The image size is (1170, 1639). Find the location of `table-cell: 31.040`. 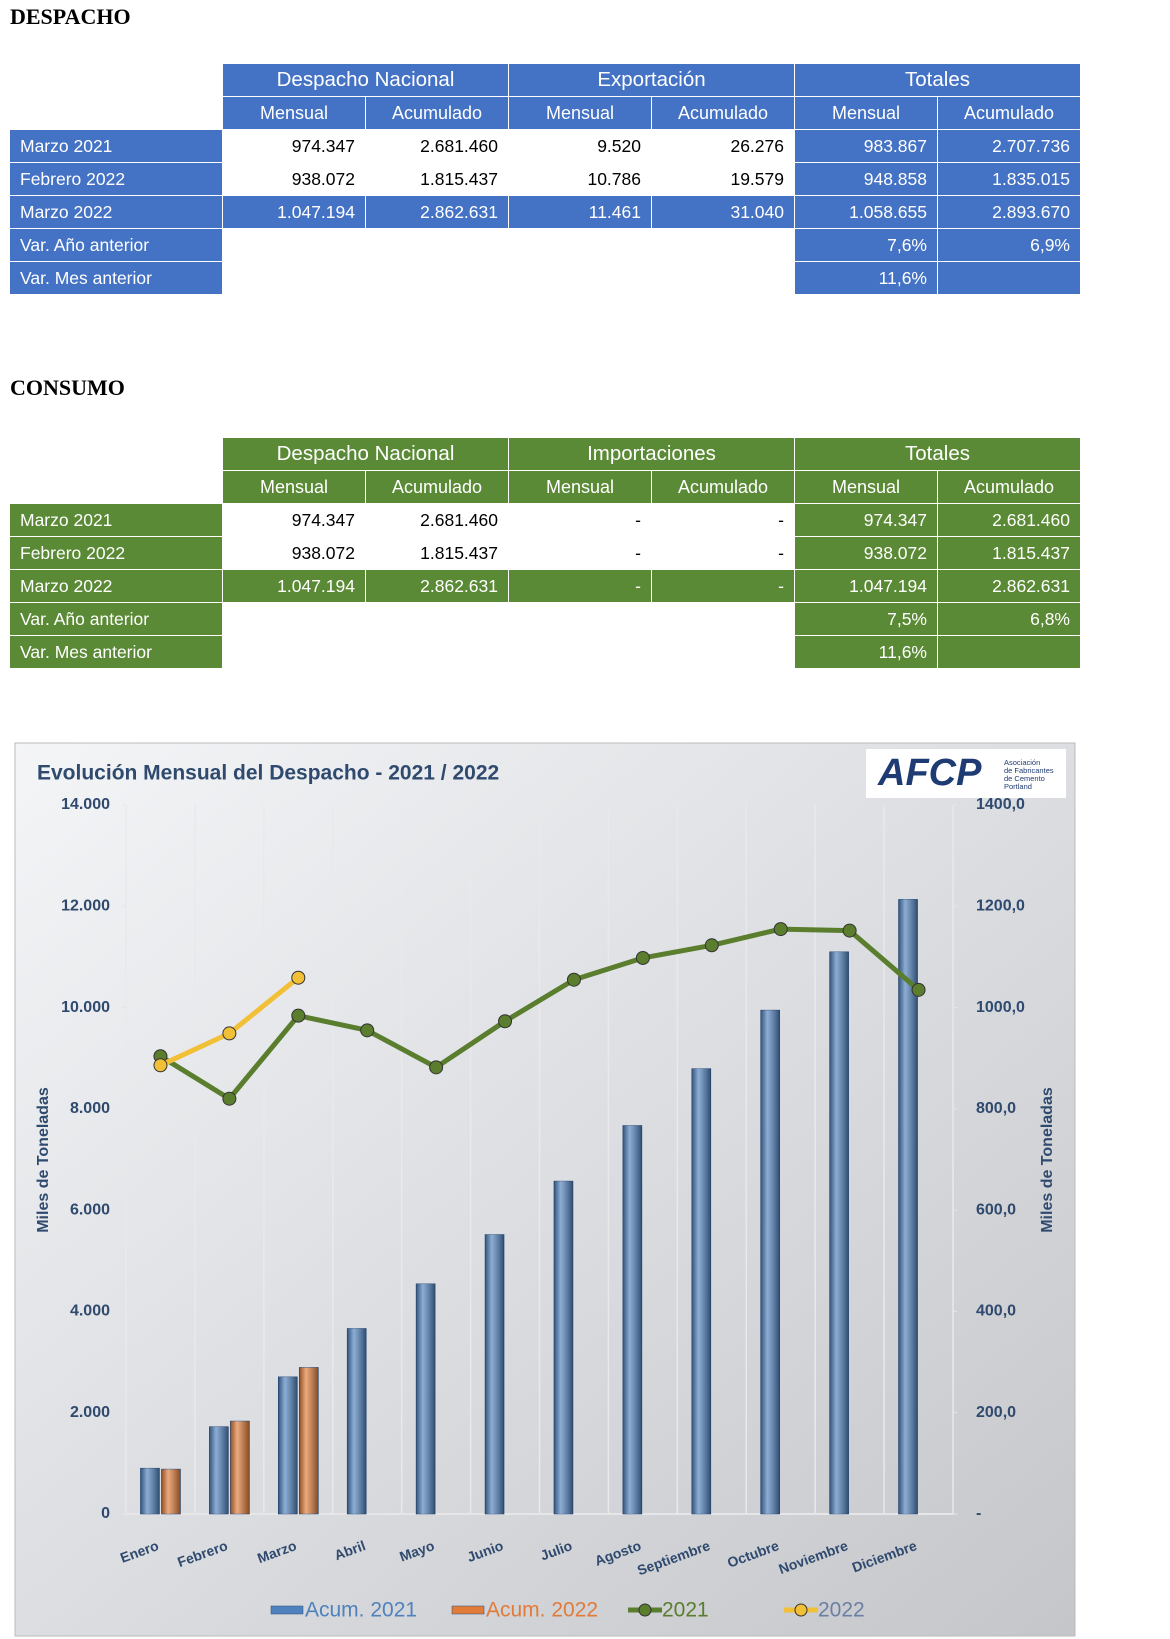

table-cell: 31.040 is located at coordinates (723, 212).